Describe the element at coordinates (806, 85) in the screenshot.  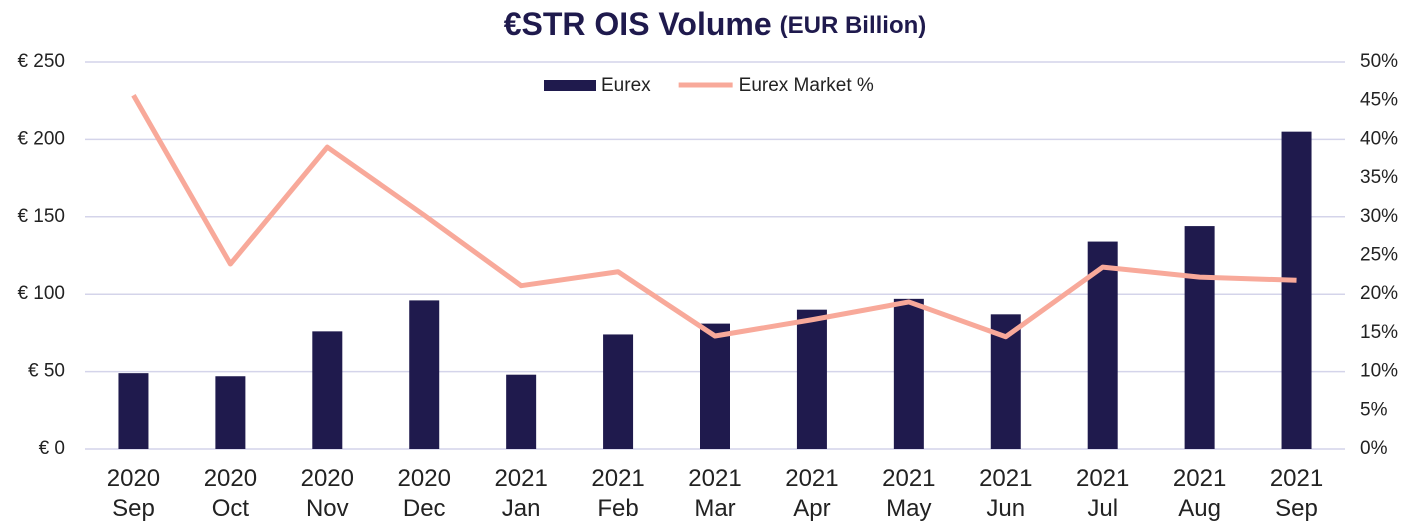
I see `legend-label: Eurex Market %` at that location.